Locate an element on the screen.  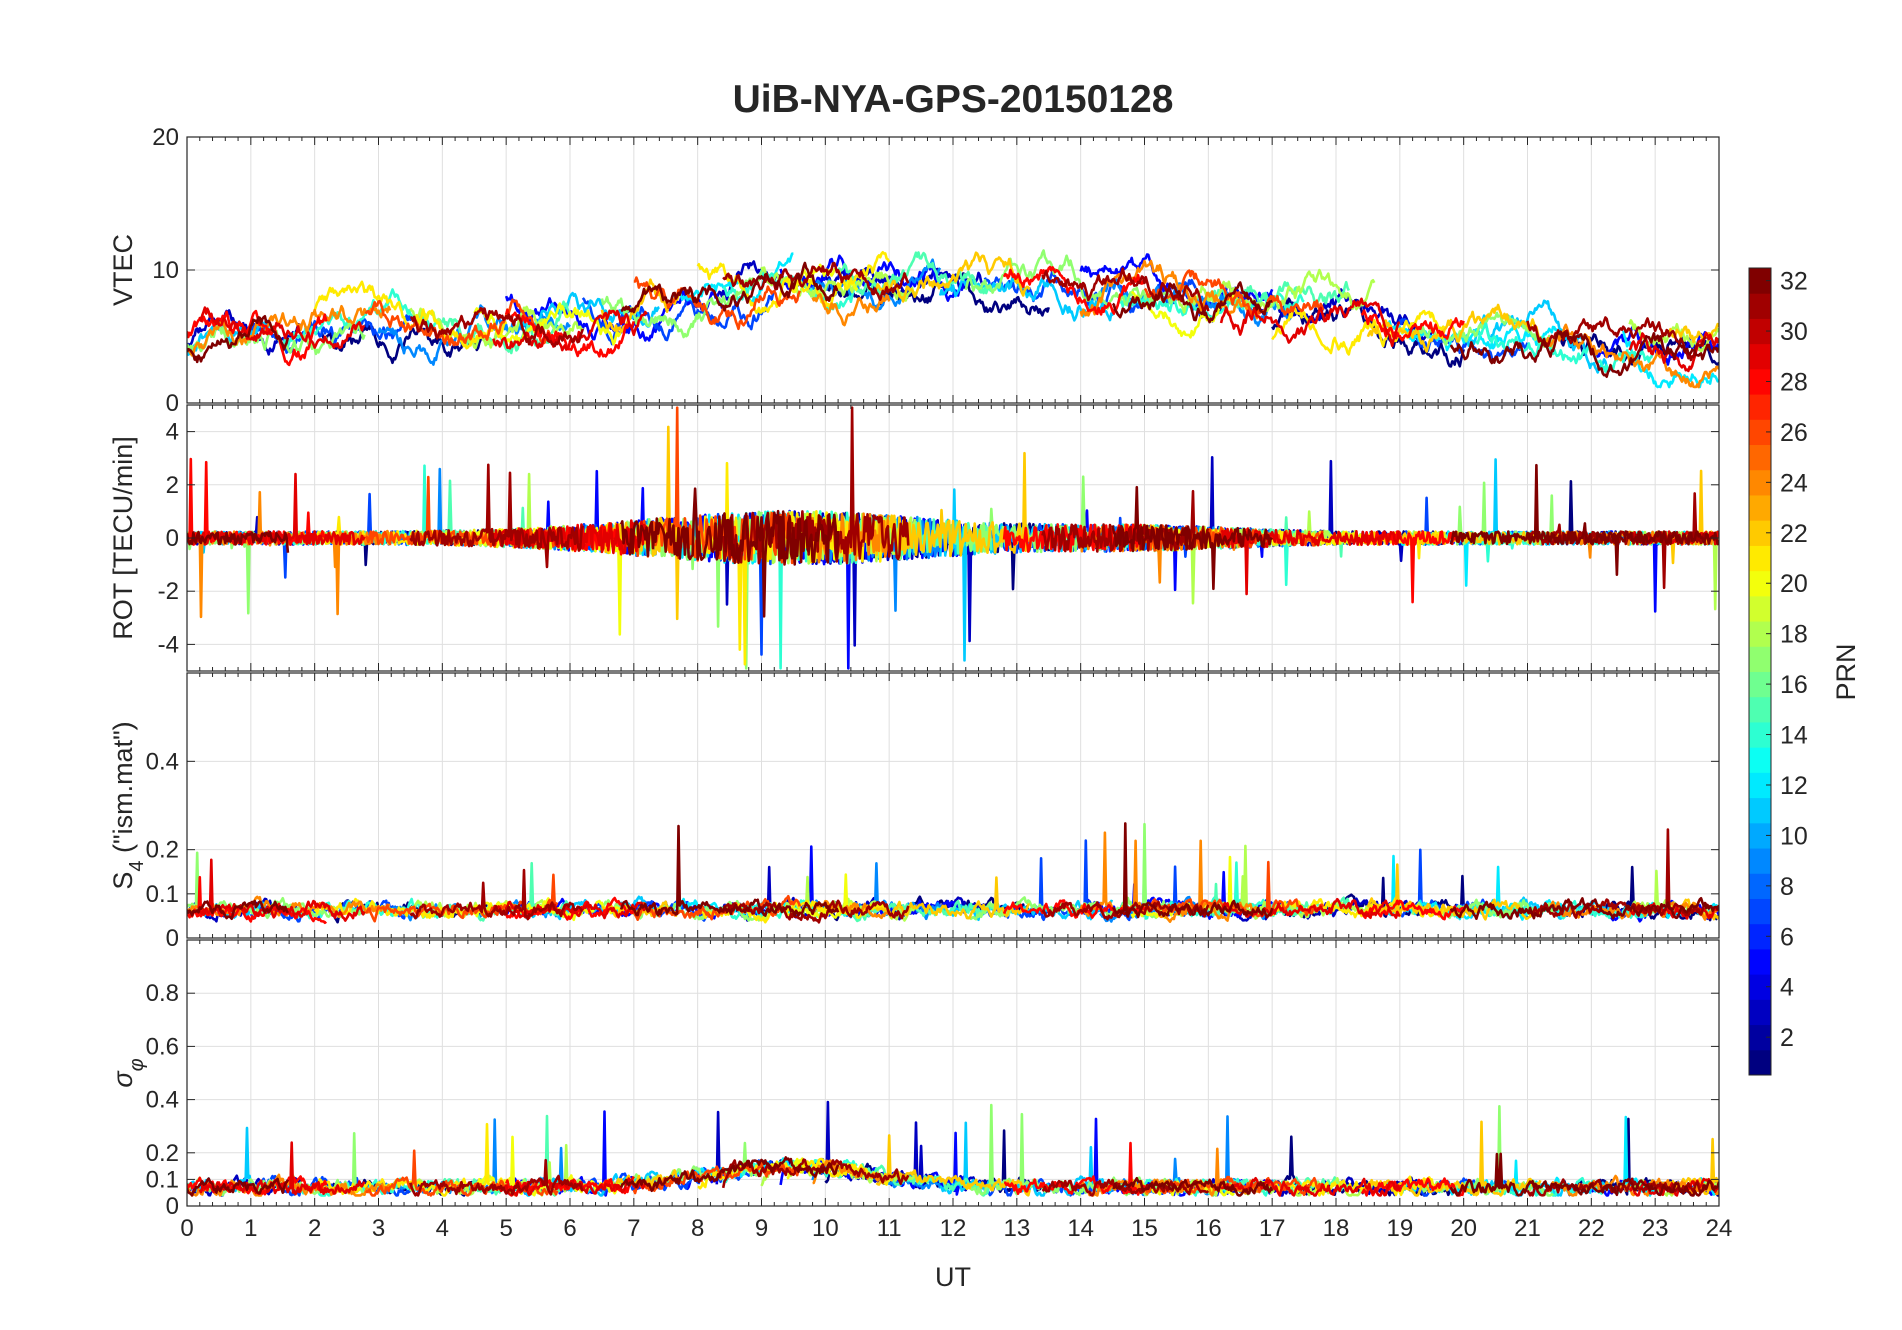
colorbar-tick-label: 20 is located at coordinates (1794, 584).